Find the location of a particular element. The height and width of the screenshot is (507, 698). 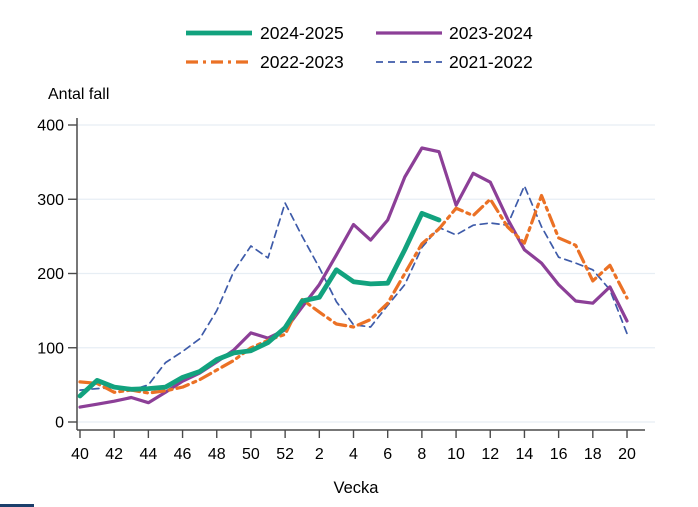

x-tick-label: 46 is located at coordinates (183, 454).